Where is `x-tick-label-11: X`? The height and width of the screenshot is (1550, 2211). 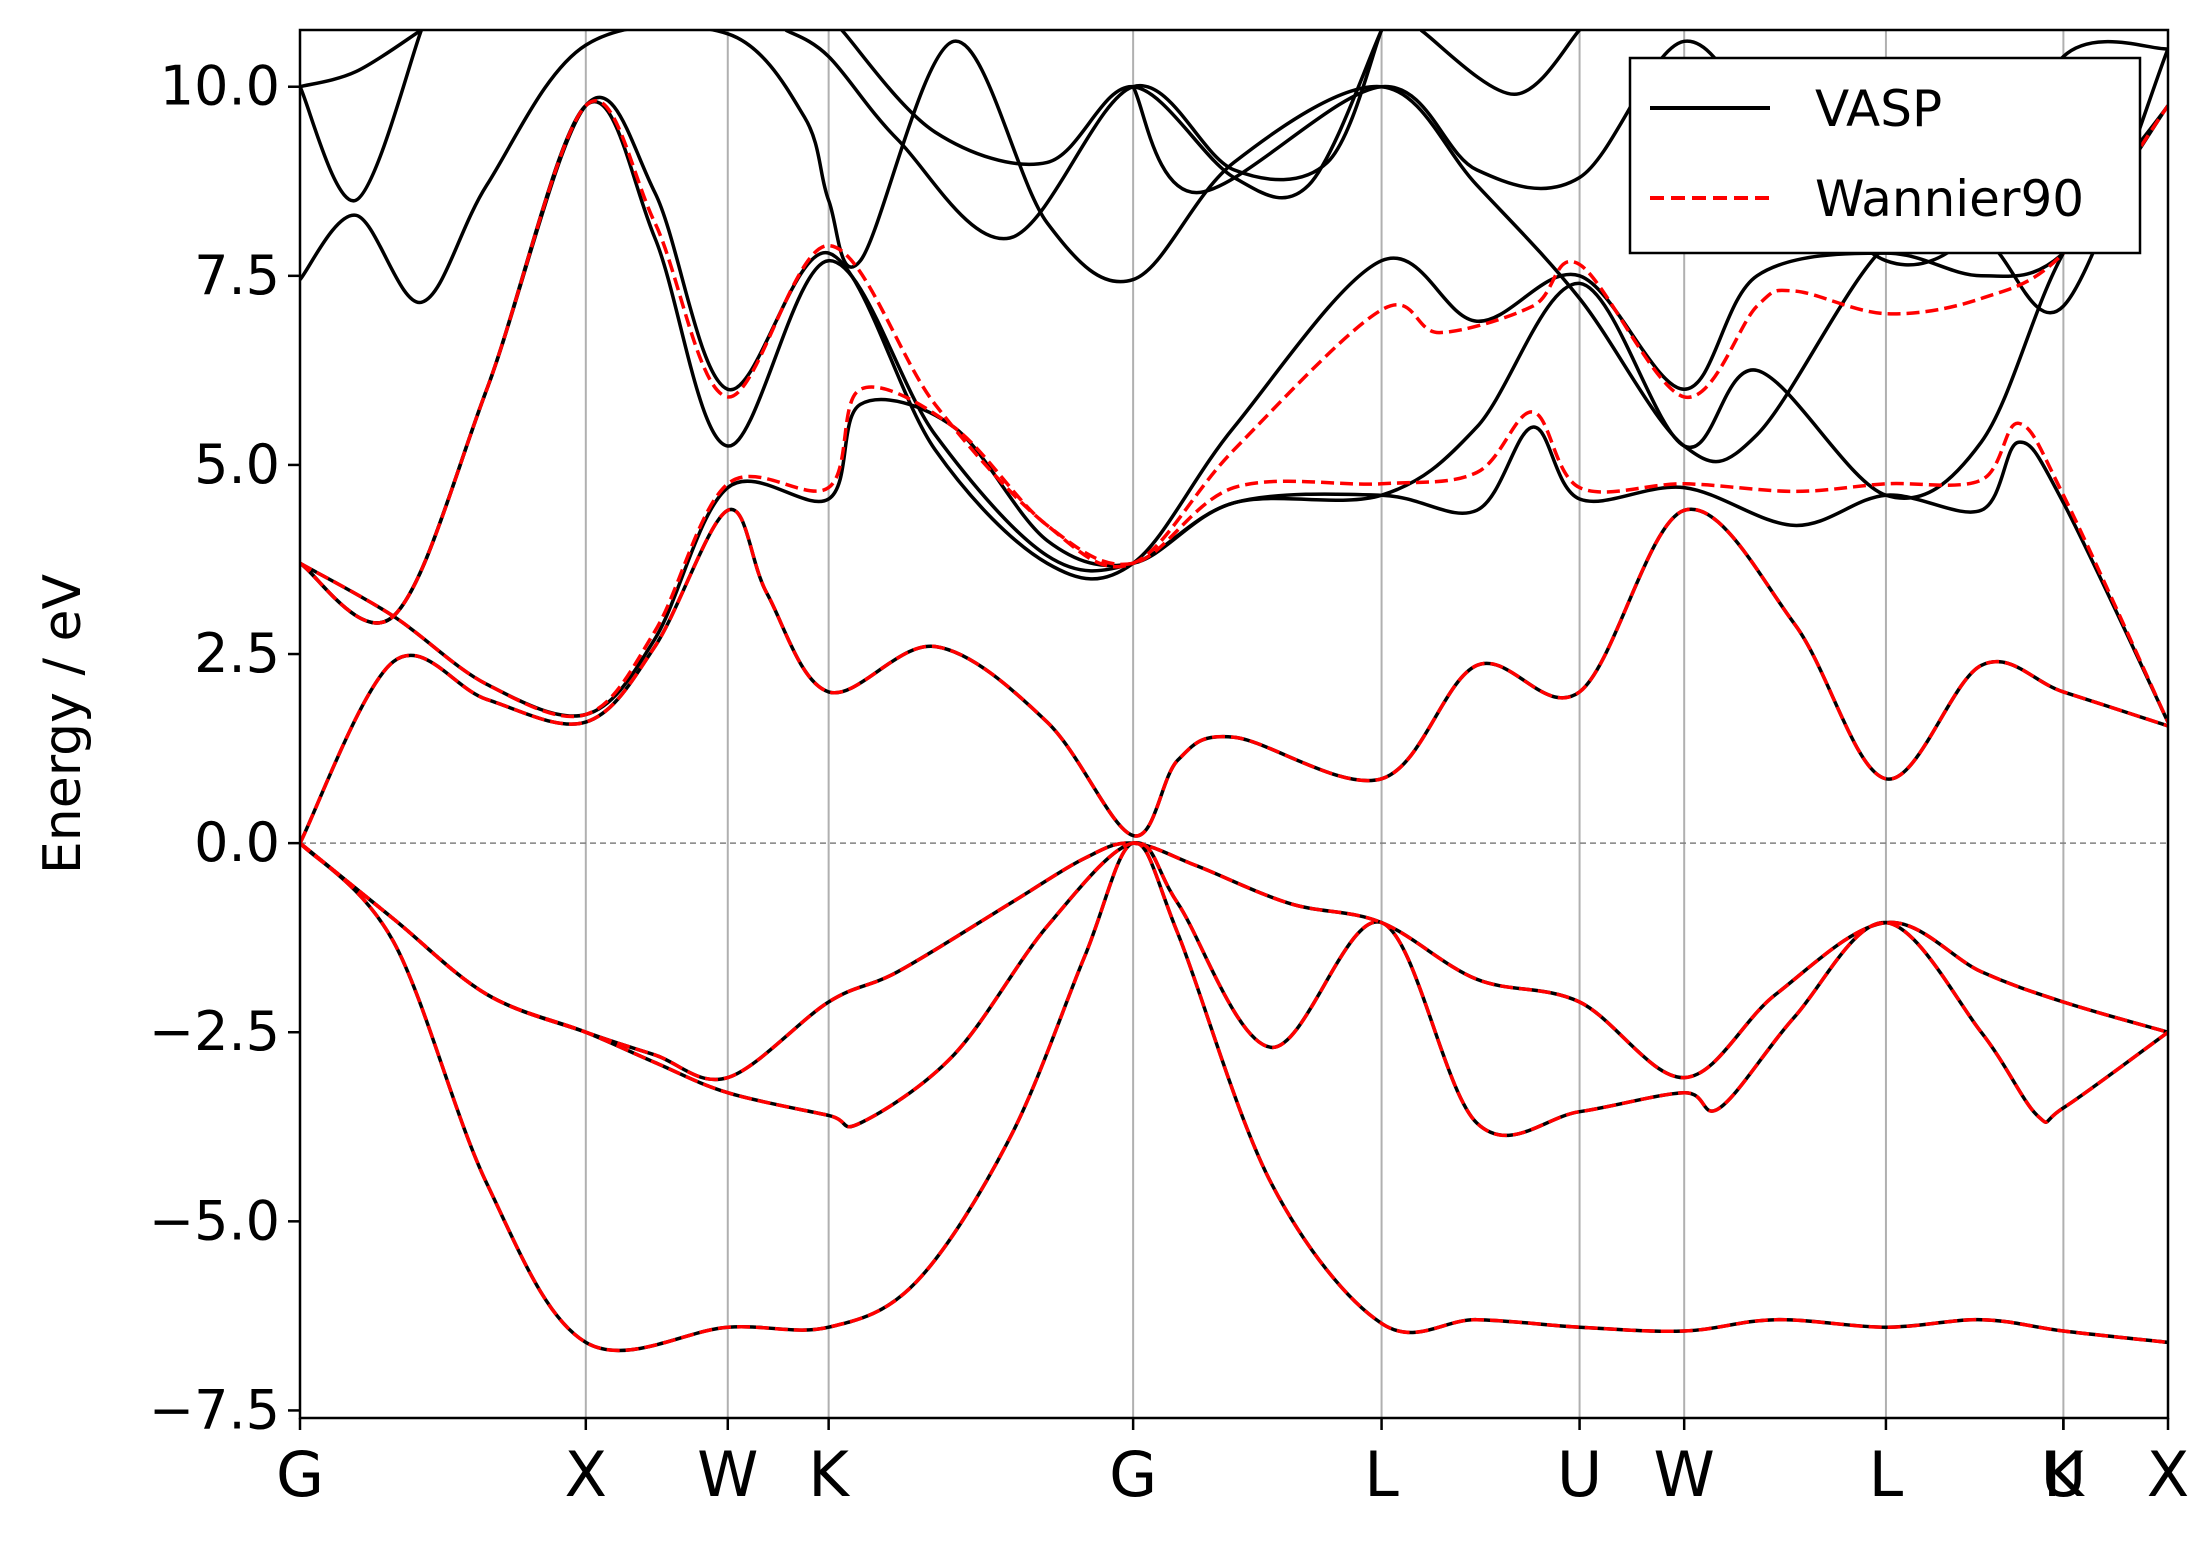 x-tick-label-11: X is located at coordinates (2168, 1474).